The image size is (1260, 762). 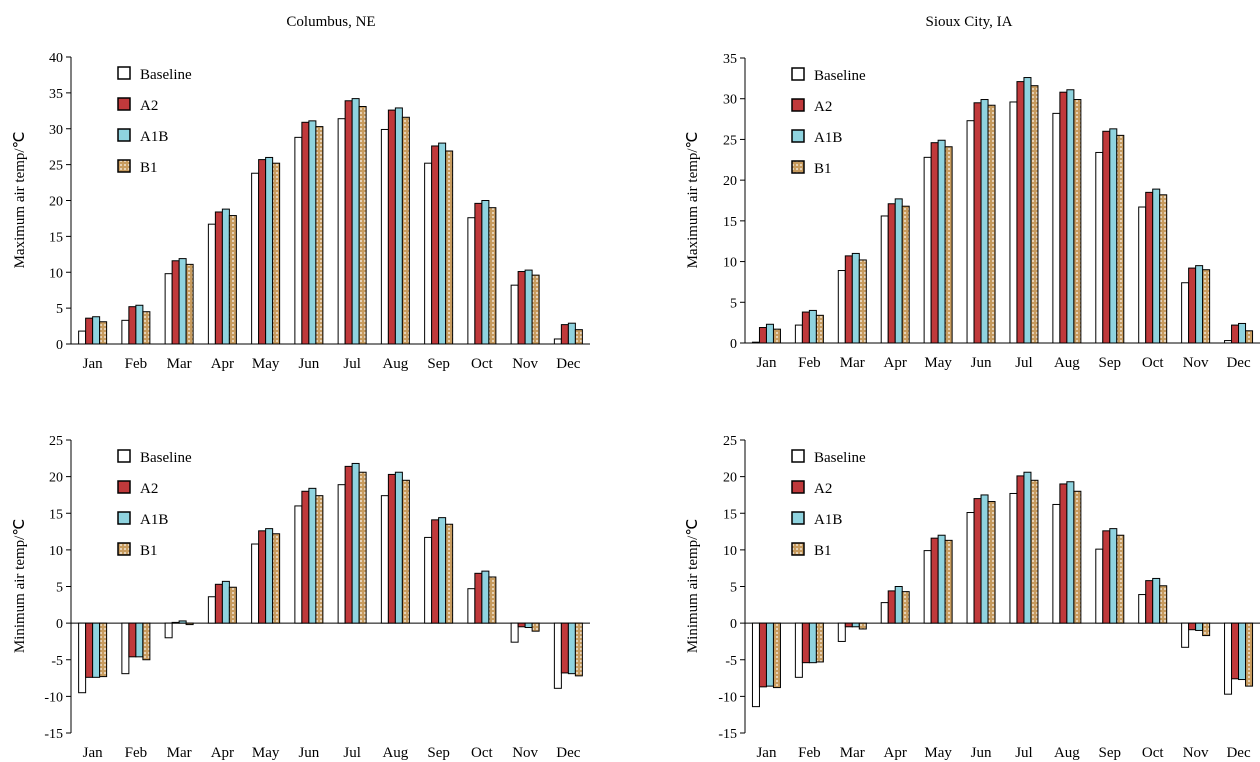 I want to click on legend-label-baseline: Baseline, so click(x=166, y=458).